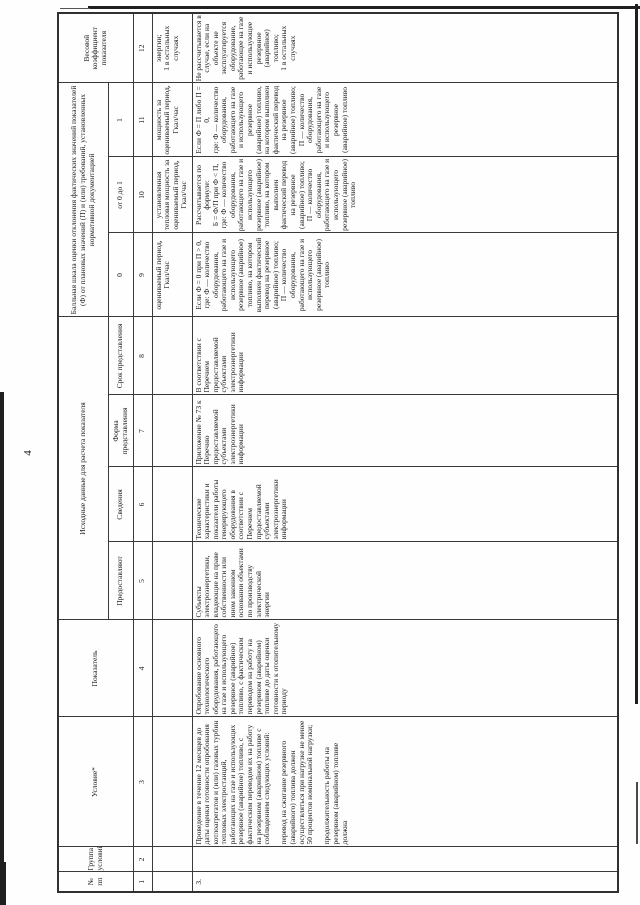 The height and width of the screenshot is (905, 640). What do you see at coordinates (636, 354) in the screenshot?
I see `scan-edge-right-line` at bounding box center [636, 354].